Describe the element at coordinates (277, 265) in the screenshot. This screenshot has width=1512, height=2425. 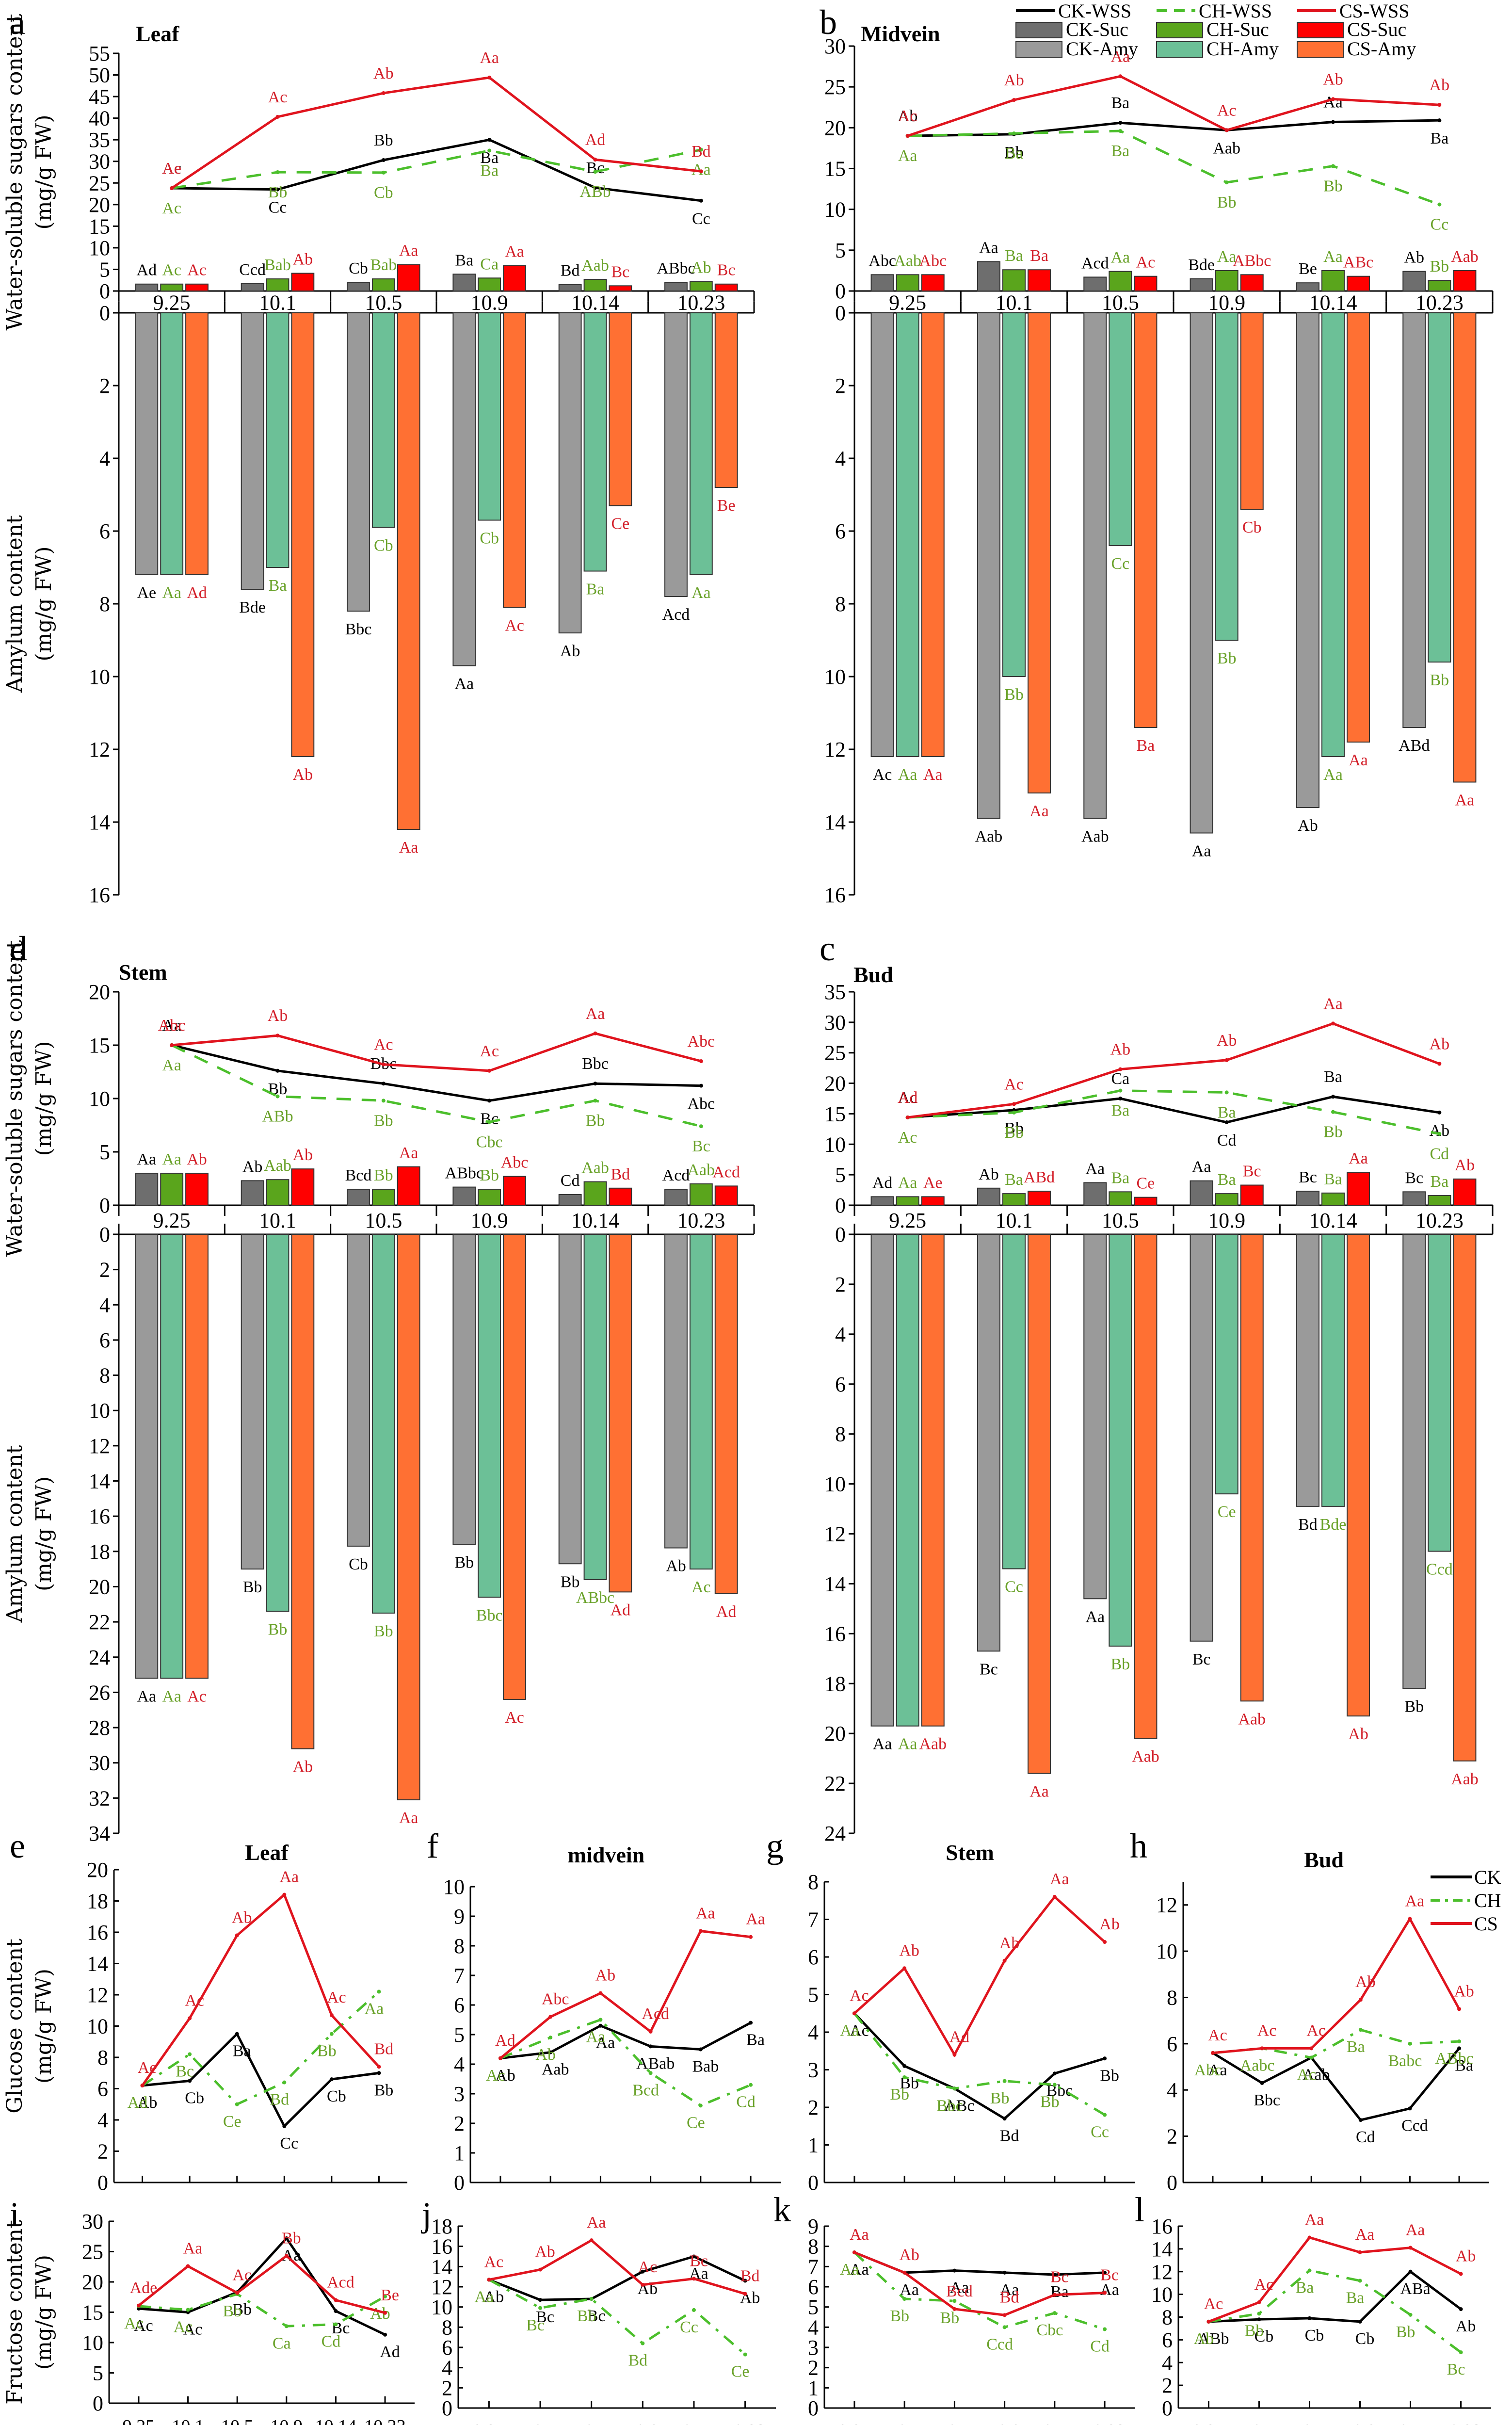
I see `significance-label: Bab` at that location.